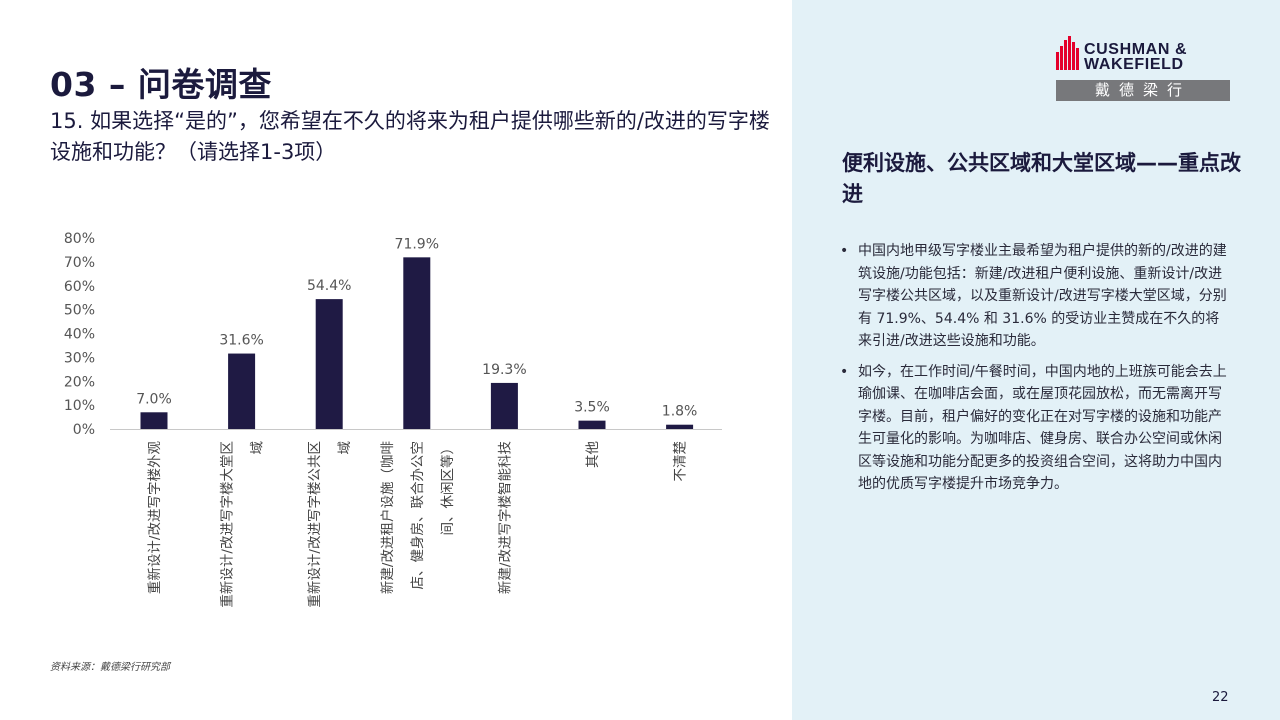 The width and height of the screenshot is (1280, 720). What do you see at coordinates (680, 412) in the screenshot?
I see `data-label: 1.8%` at bounding box center [680, 412].